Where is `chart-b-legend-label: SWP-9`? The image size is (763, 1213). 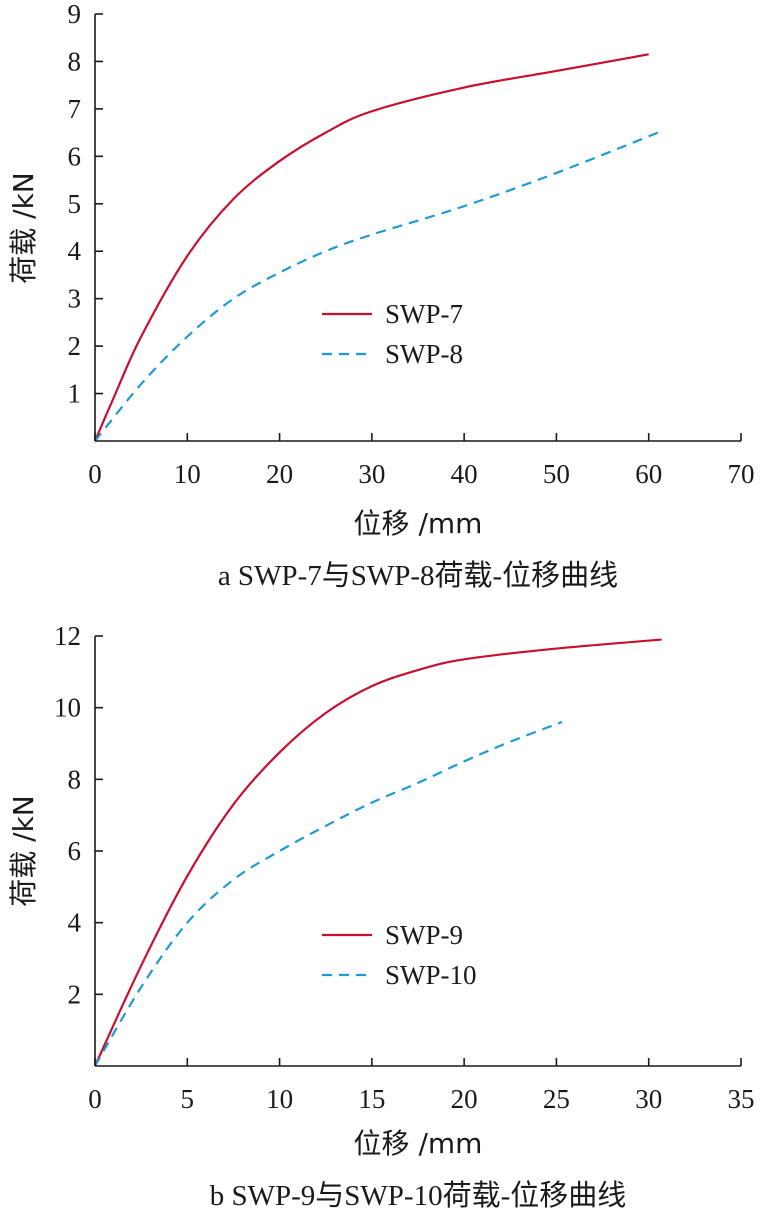
chart-b-legend-label: SWP-9 is located at coordinates (424, 935).